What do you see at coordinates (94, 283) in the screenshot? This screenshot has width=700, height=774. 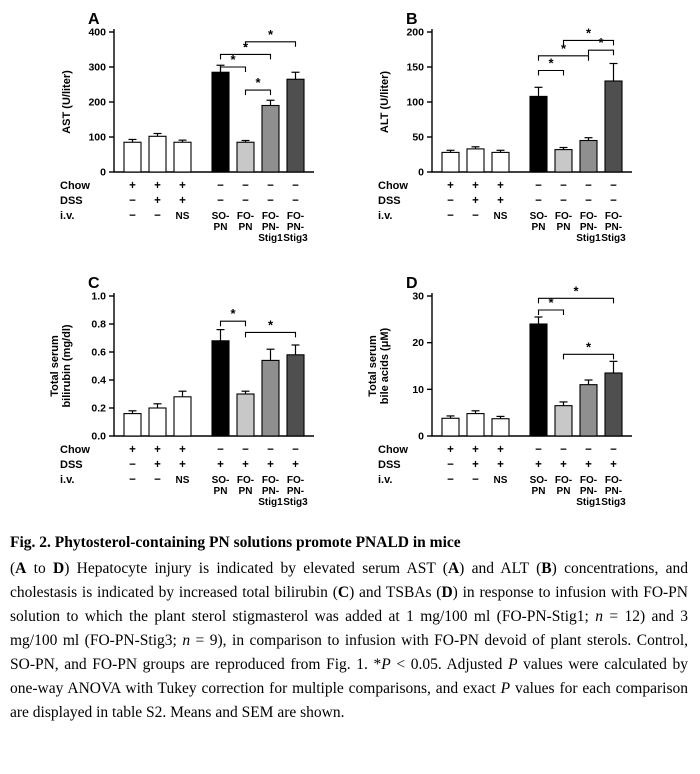 I see `panel-letter: C` at bounding box center [94, 283].